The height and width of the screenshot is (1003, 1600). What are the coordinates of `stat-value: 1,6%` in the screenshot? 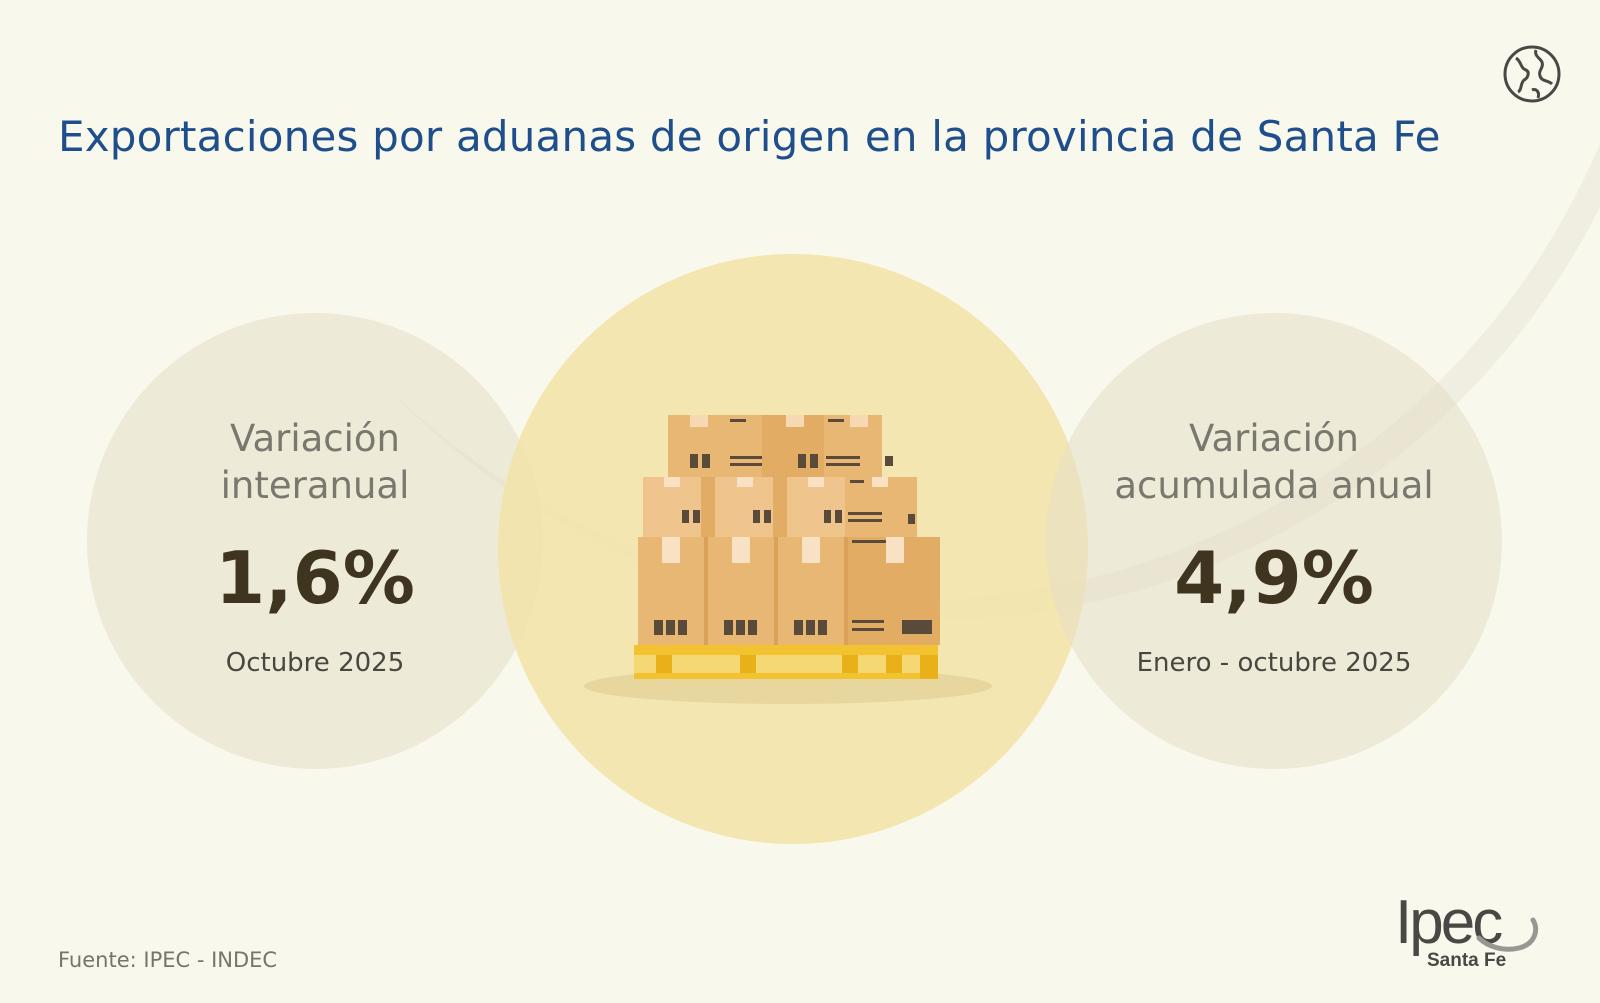 It's located at (315, 578).